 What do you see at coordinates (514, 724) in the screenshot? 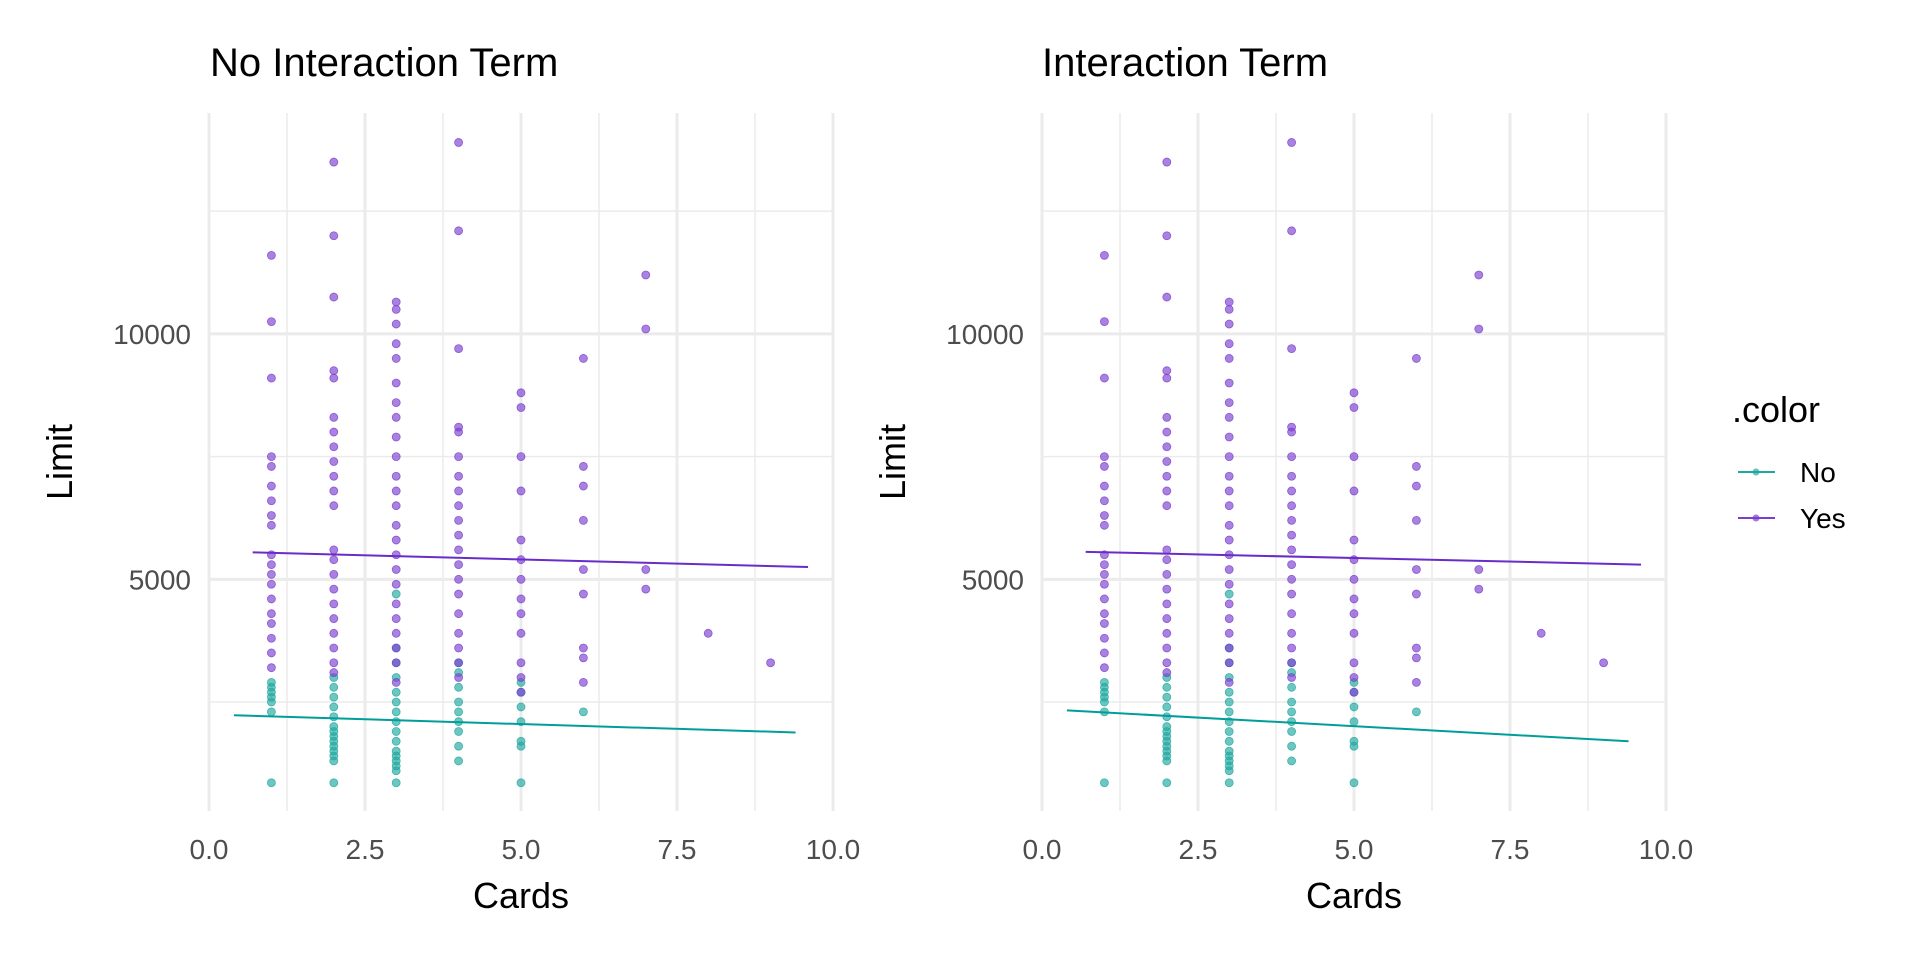
I see `fit-line-no` at bounding box center [514, 724].